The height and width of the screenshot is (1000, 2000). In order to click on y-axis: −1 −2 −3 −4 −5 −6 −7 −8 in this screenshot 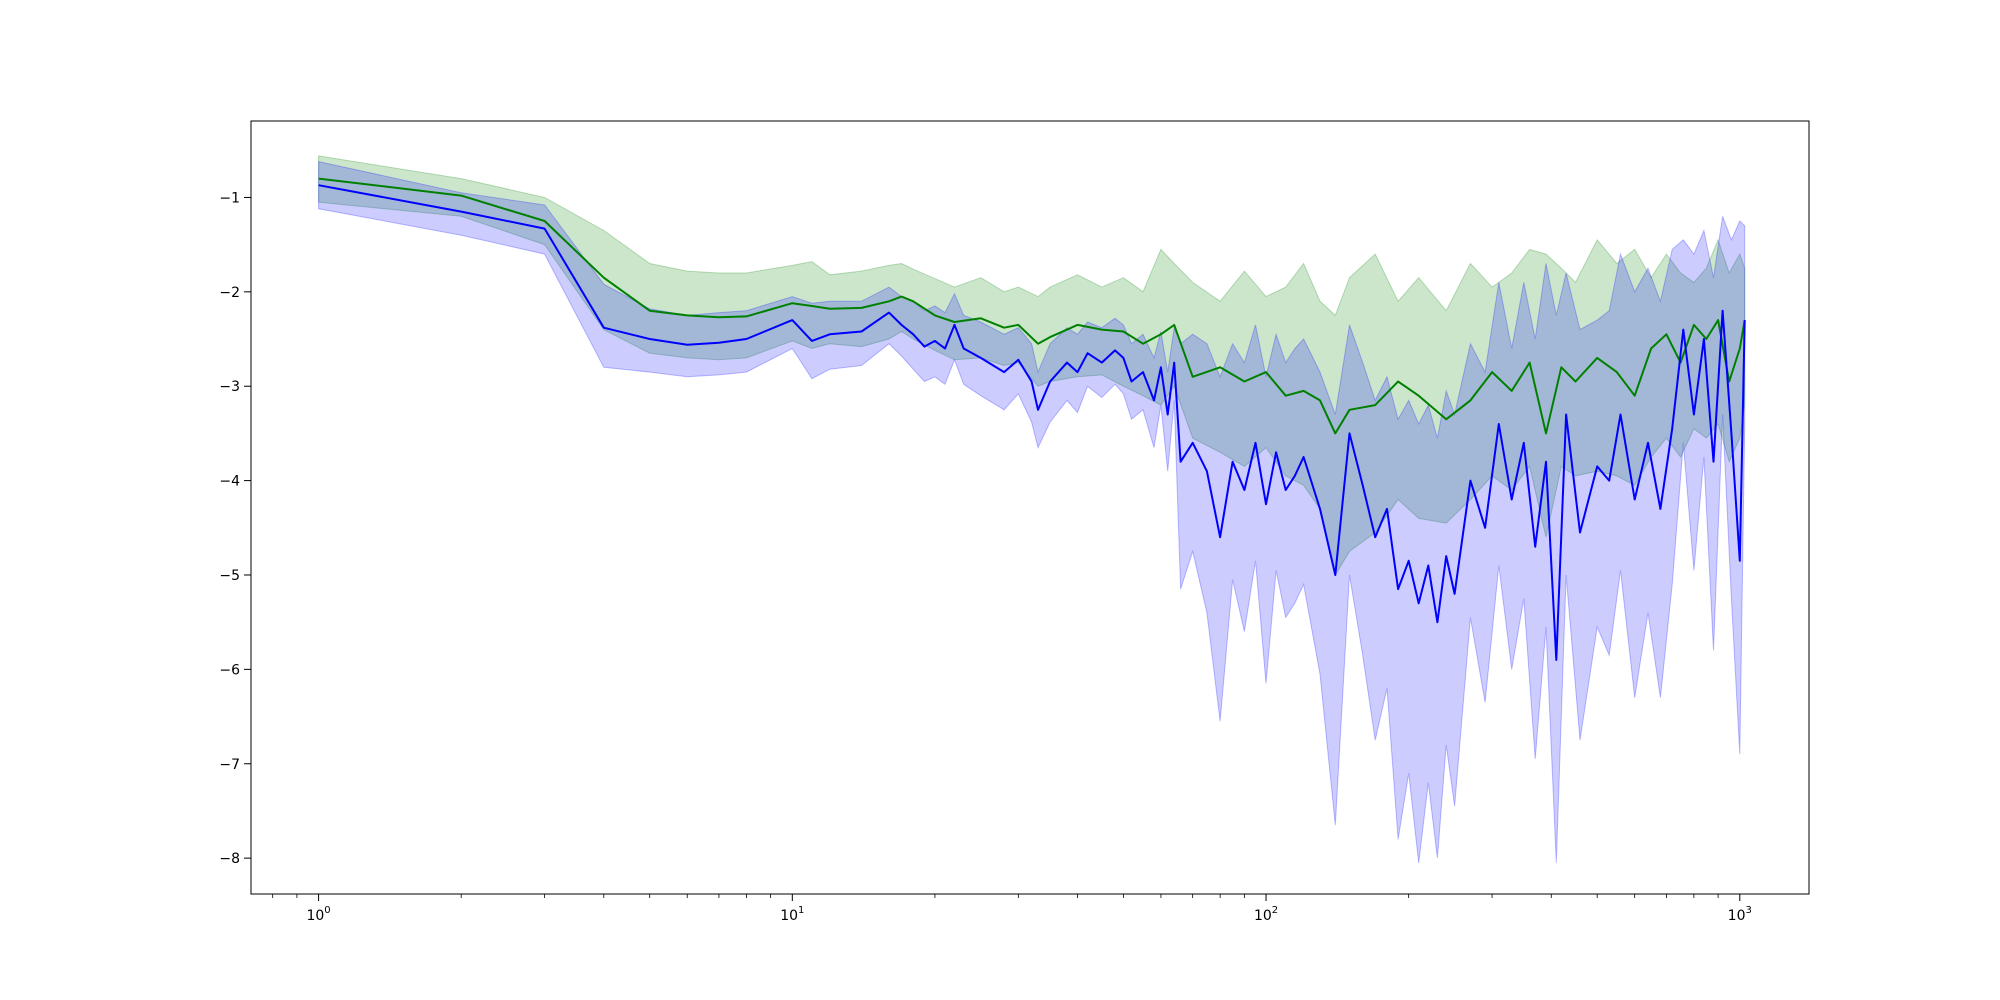, I will do `click(235, 528)`.